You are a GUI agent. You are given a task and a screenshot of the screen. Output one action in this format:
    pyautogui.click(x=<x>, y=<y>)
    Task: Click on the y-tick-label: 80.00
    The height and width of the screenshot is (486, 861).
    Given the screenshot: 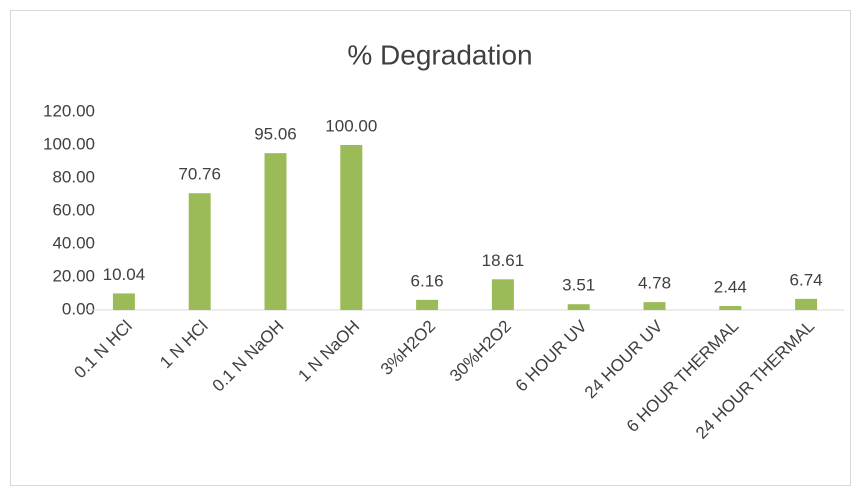 What is the action you would take?
    pyautogui.click(x=73, y=176)
    